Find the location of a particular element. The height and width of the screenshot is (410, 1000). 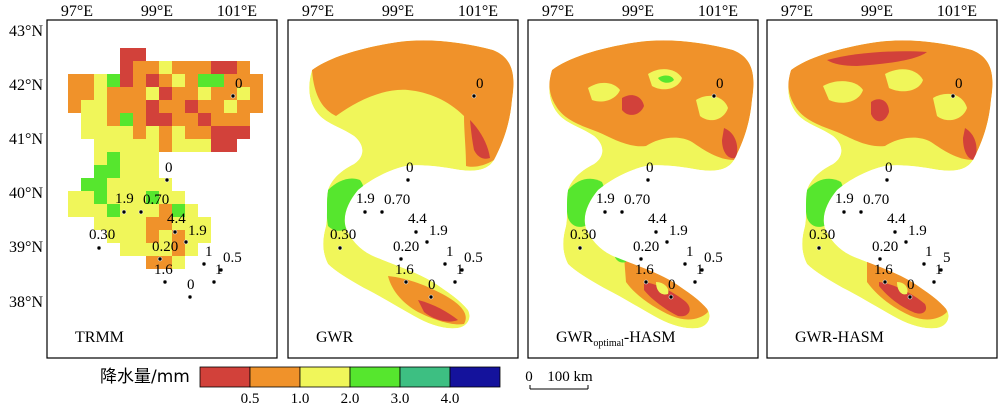

station-value-label: 4.4 is located at coordinates (417, 219).